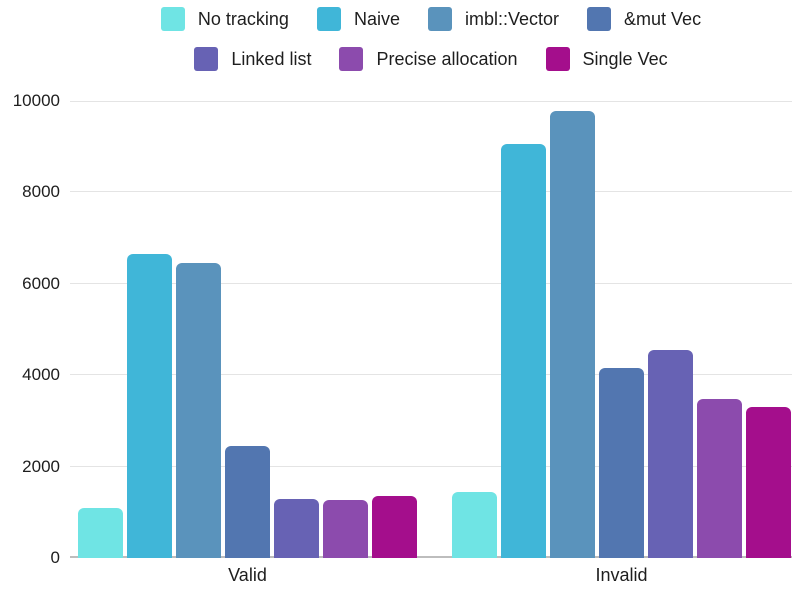 The image size is (800, 590). I want to click on legend-item-imbl-vector: imbl::Vector, so click(493, 19).